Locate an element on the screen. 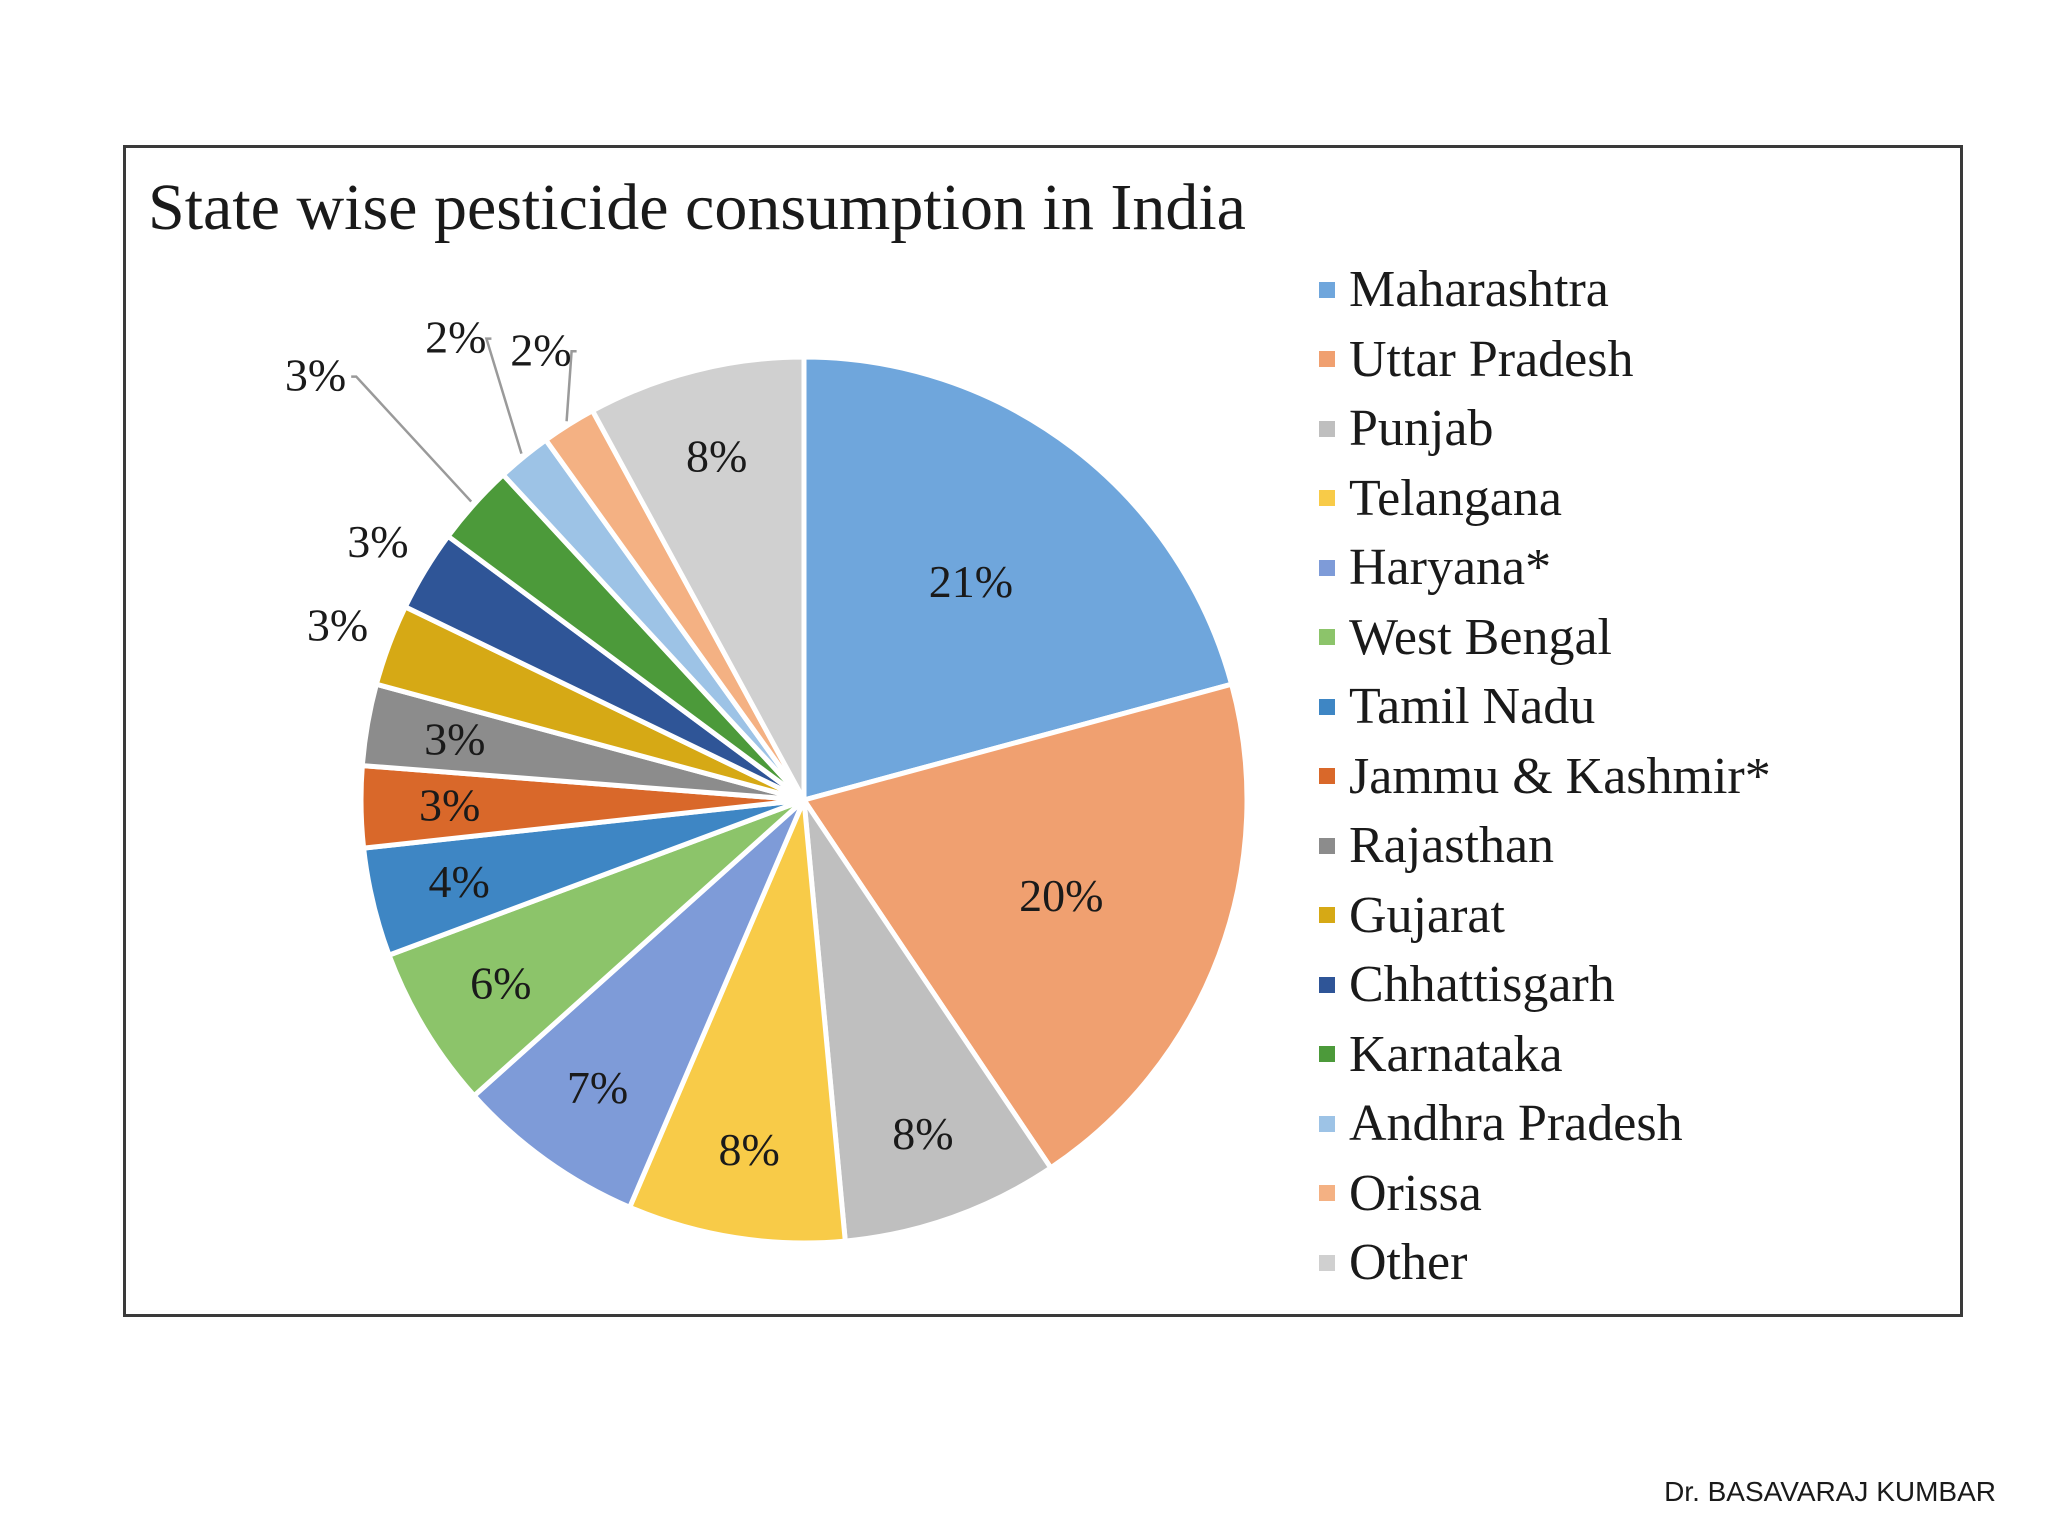  pie-label-jammu-kashmir: 3% is located at coordinates (449, 805).